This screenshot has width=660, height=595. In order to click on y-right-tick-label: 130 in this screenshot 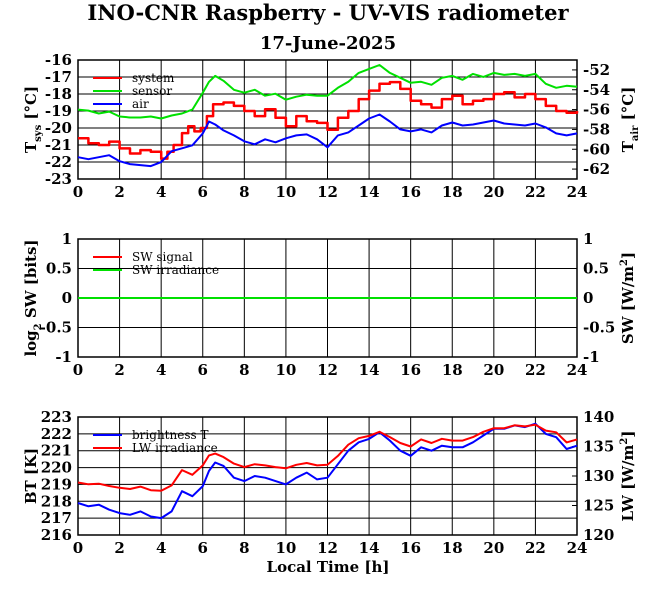, I will do `click(598, 476)`.